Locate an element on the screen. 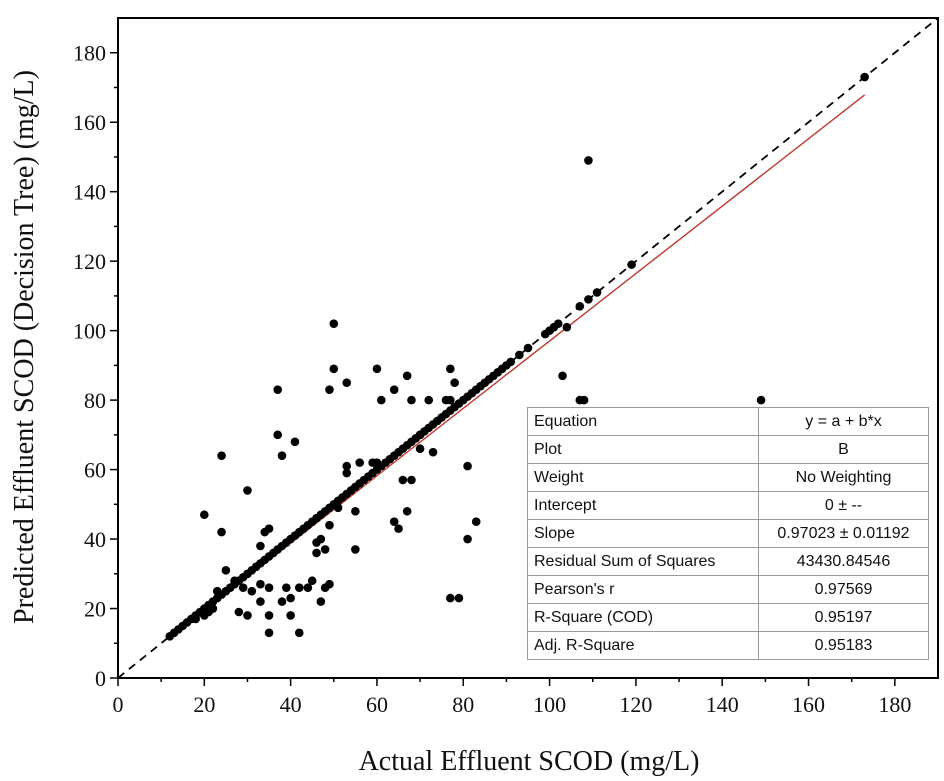 The height and width of the screenshot is (781, 944). y-tick-label: 160 is located at coordinates (89, 122).